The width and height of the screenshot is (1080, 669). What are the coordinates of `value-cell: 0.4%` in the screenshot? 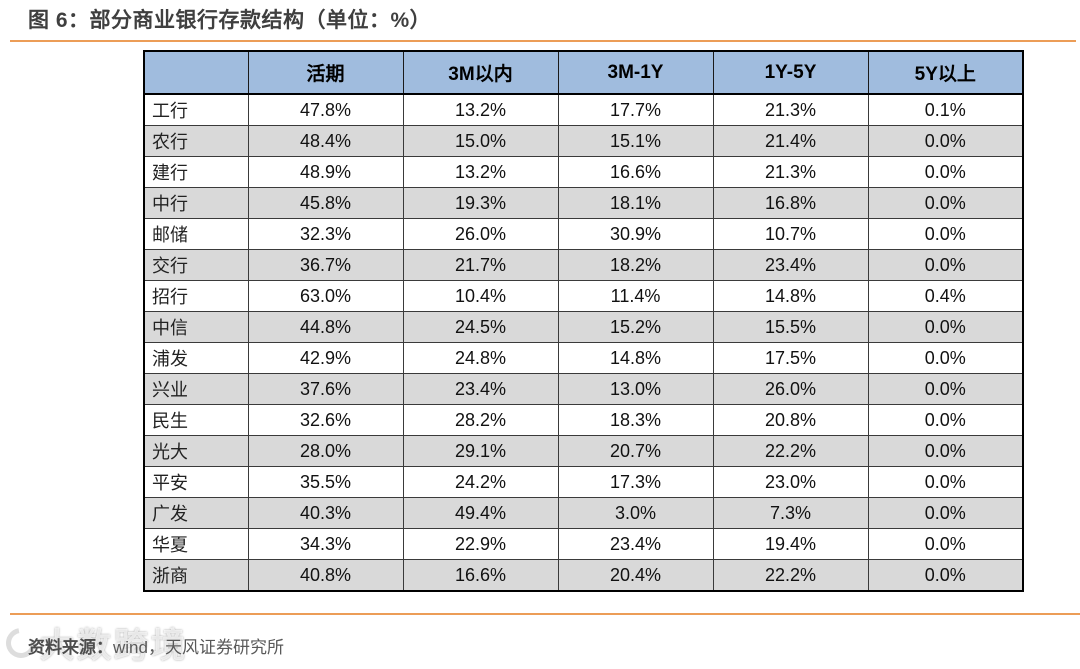 It's located at (945, 296).